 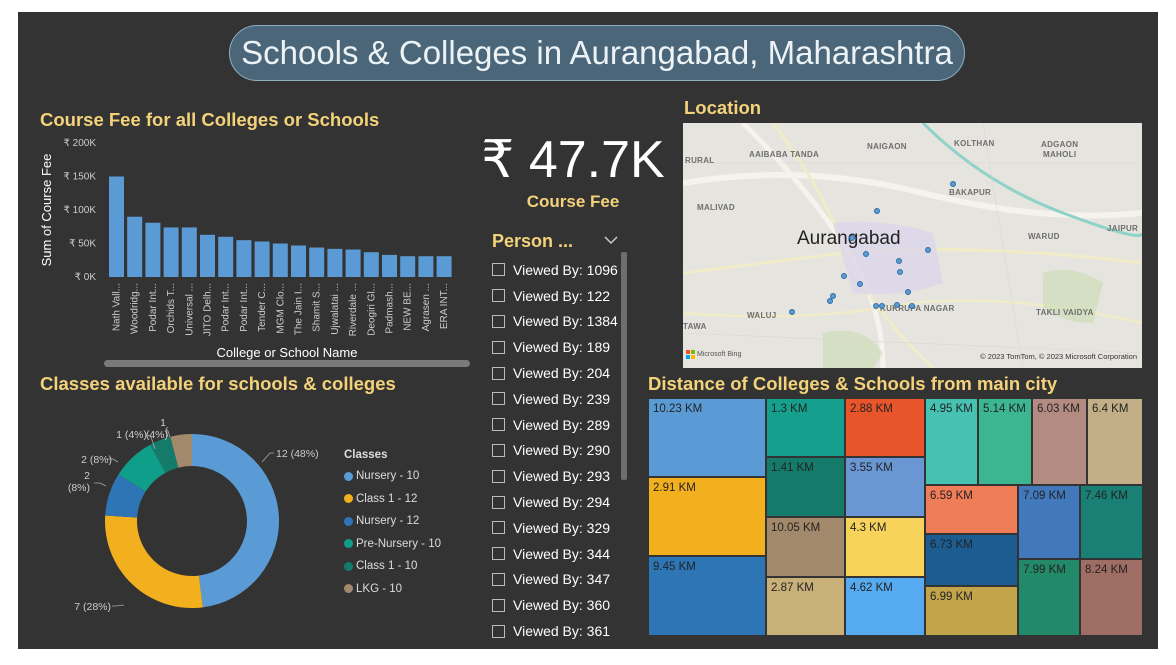 I want to click on slicer-item: Viewed By: 344, so click(x=559, y=554).